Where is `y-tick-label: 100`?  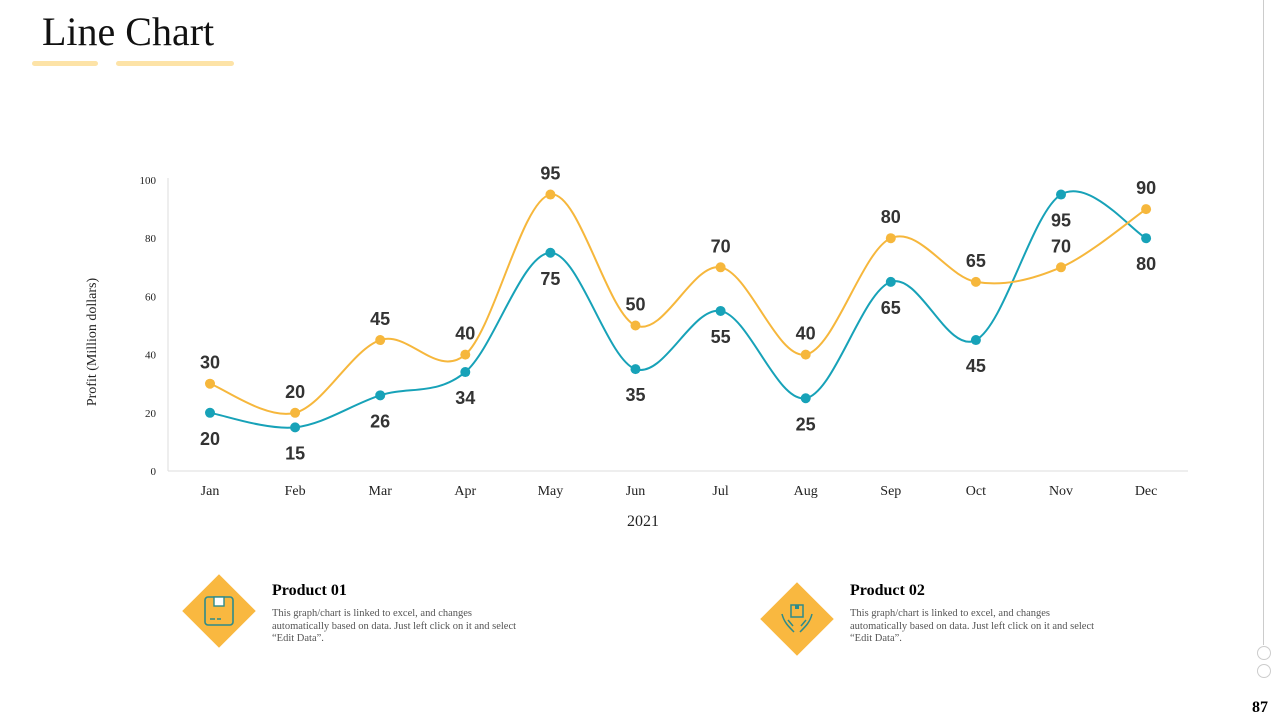
y-tick-label: 100 is located at coordinates (148, 181).